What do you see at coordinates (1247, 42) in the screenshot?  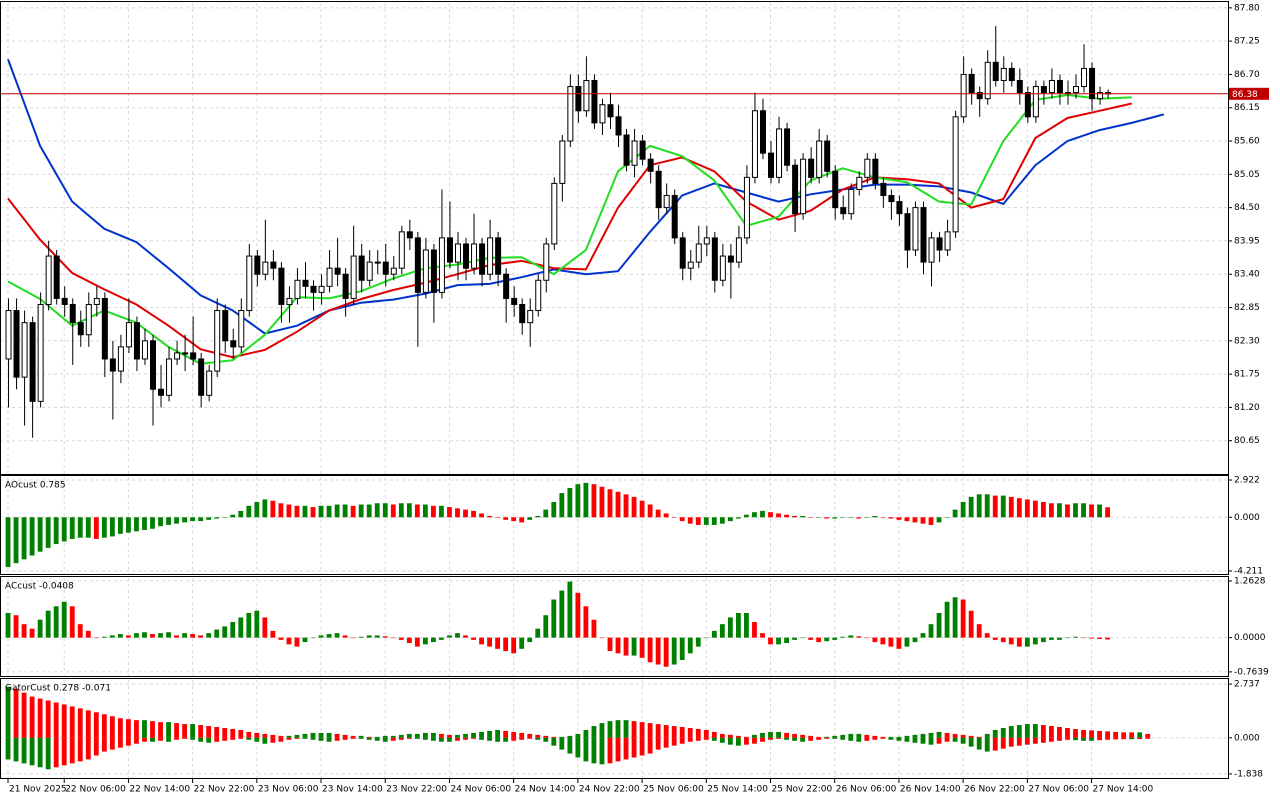 I see `y-tick-label: 87.25` at bounding box center [1247, 42].